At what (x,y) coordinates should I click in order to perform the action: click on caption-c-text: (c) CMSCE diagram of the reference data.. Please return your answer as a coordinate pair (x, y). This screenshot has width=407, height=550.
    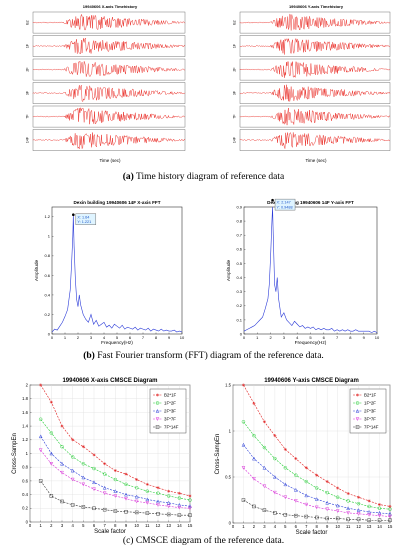
    Looking at the image, I should click on (203, 541).